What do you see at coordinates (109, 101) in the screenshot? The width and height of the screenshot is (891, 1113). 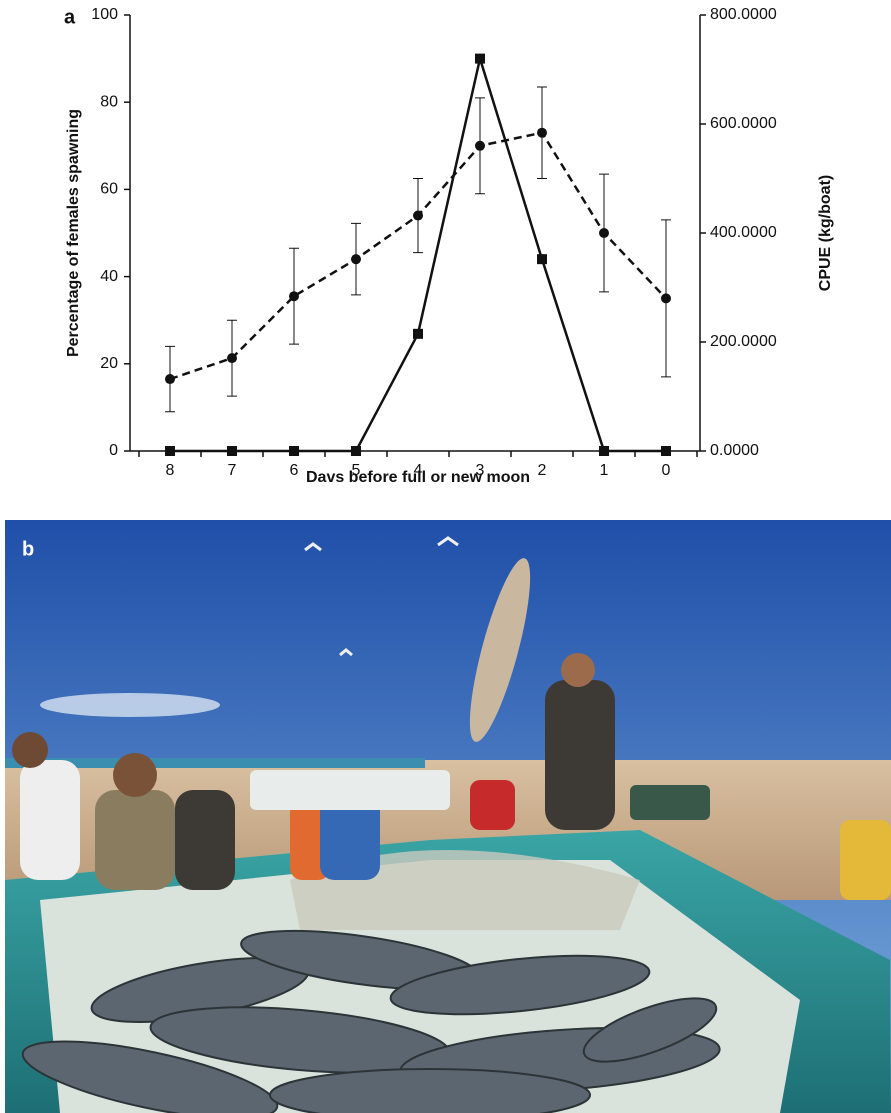 I see `y-tick-label: 80` at bounding box center [109, 101].